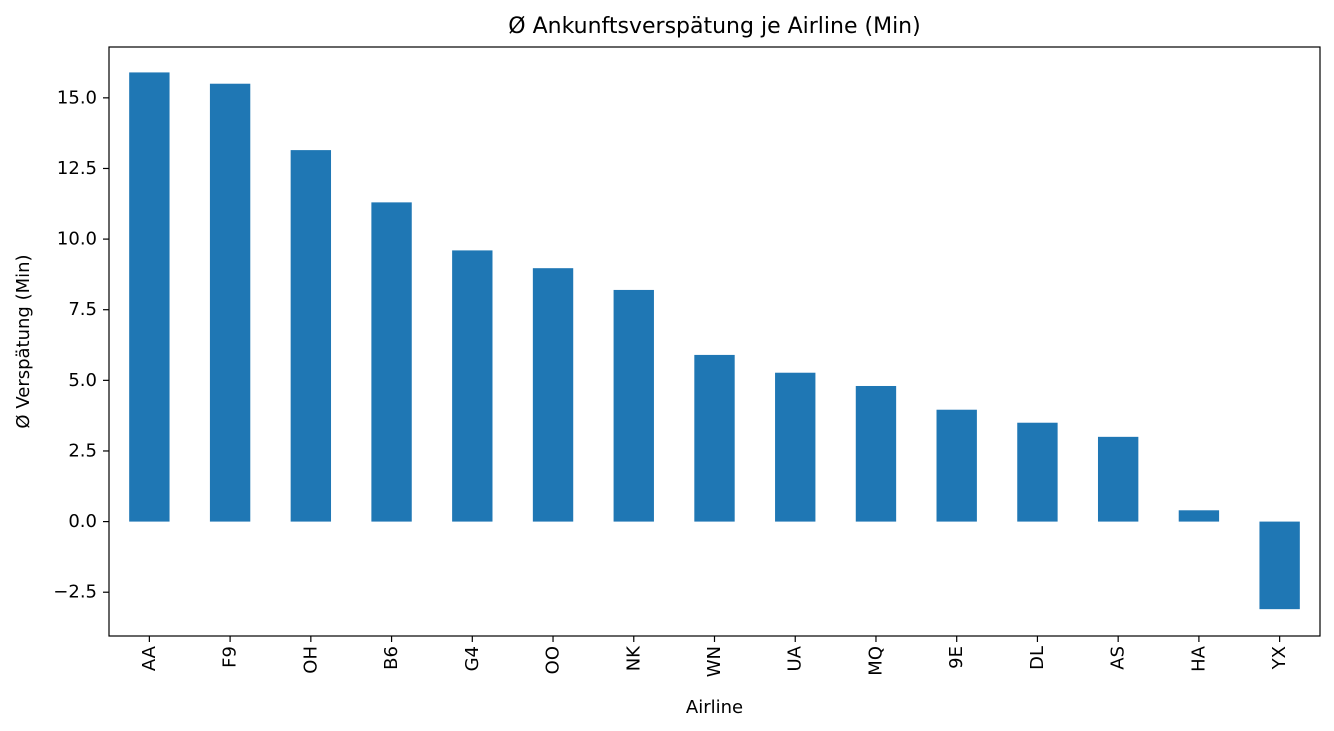 Image resolution: width=1334 pixels, height=731 pixels. Describe the element at coordinates (956, 465) in the screenshot. I see `bar-9e` at that location.